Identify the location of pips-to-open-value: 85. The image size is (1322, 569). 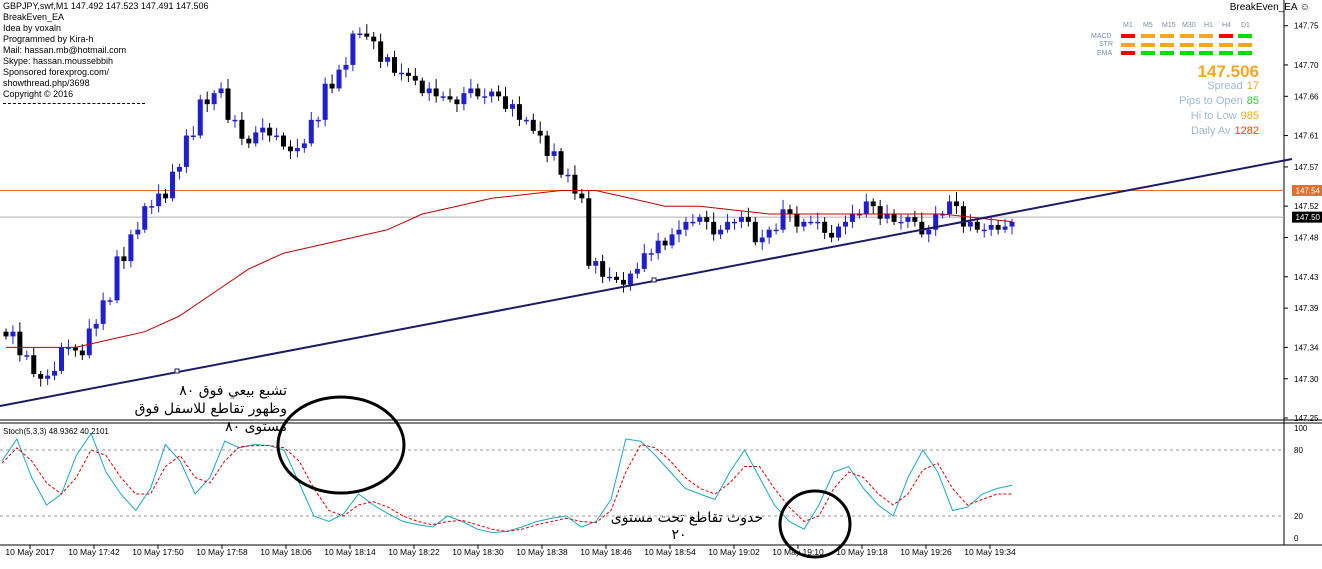
(1252, 101).